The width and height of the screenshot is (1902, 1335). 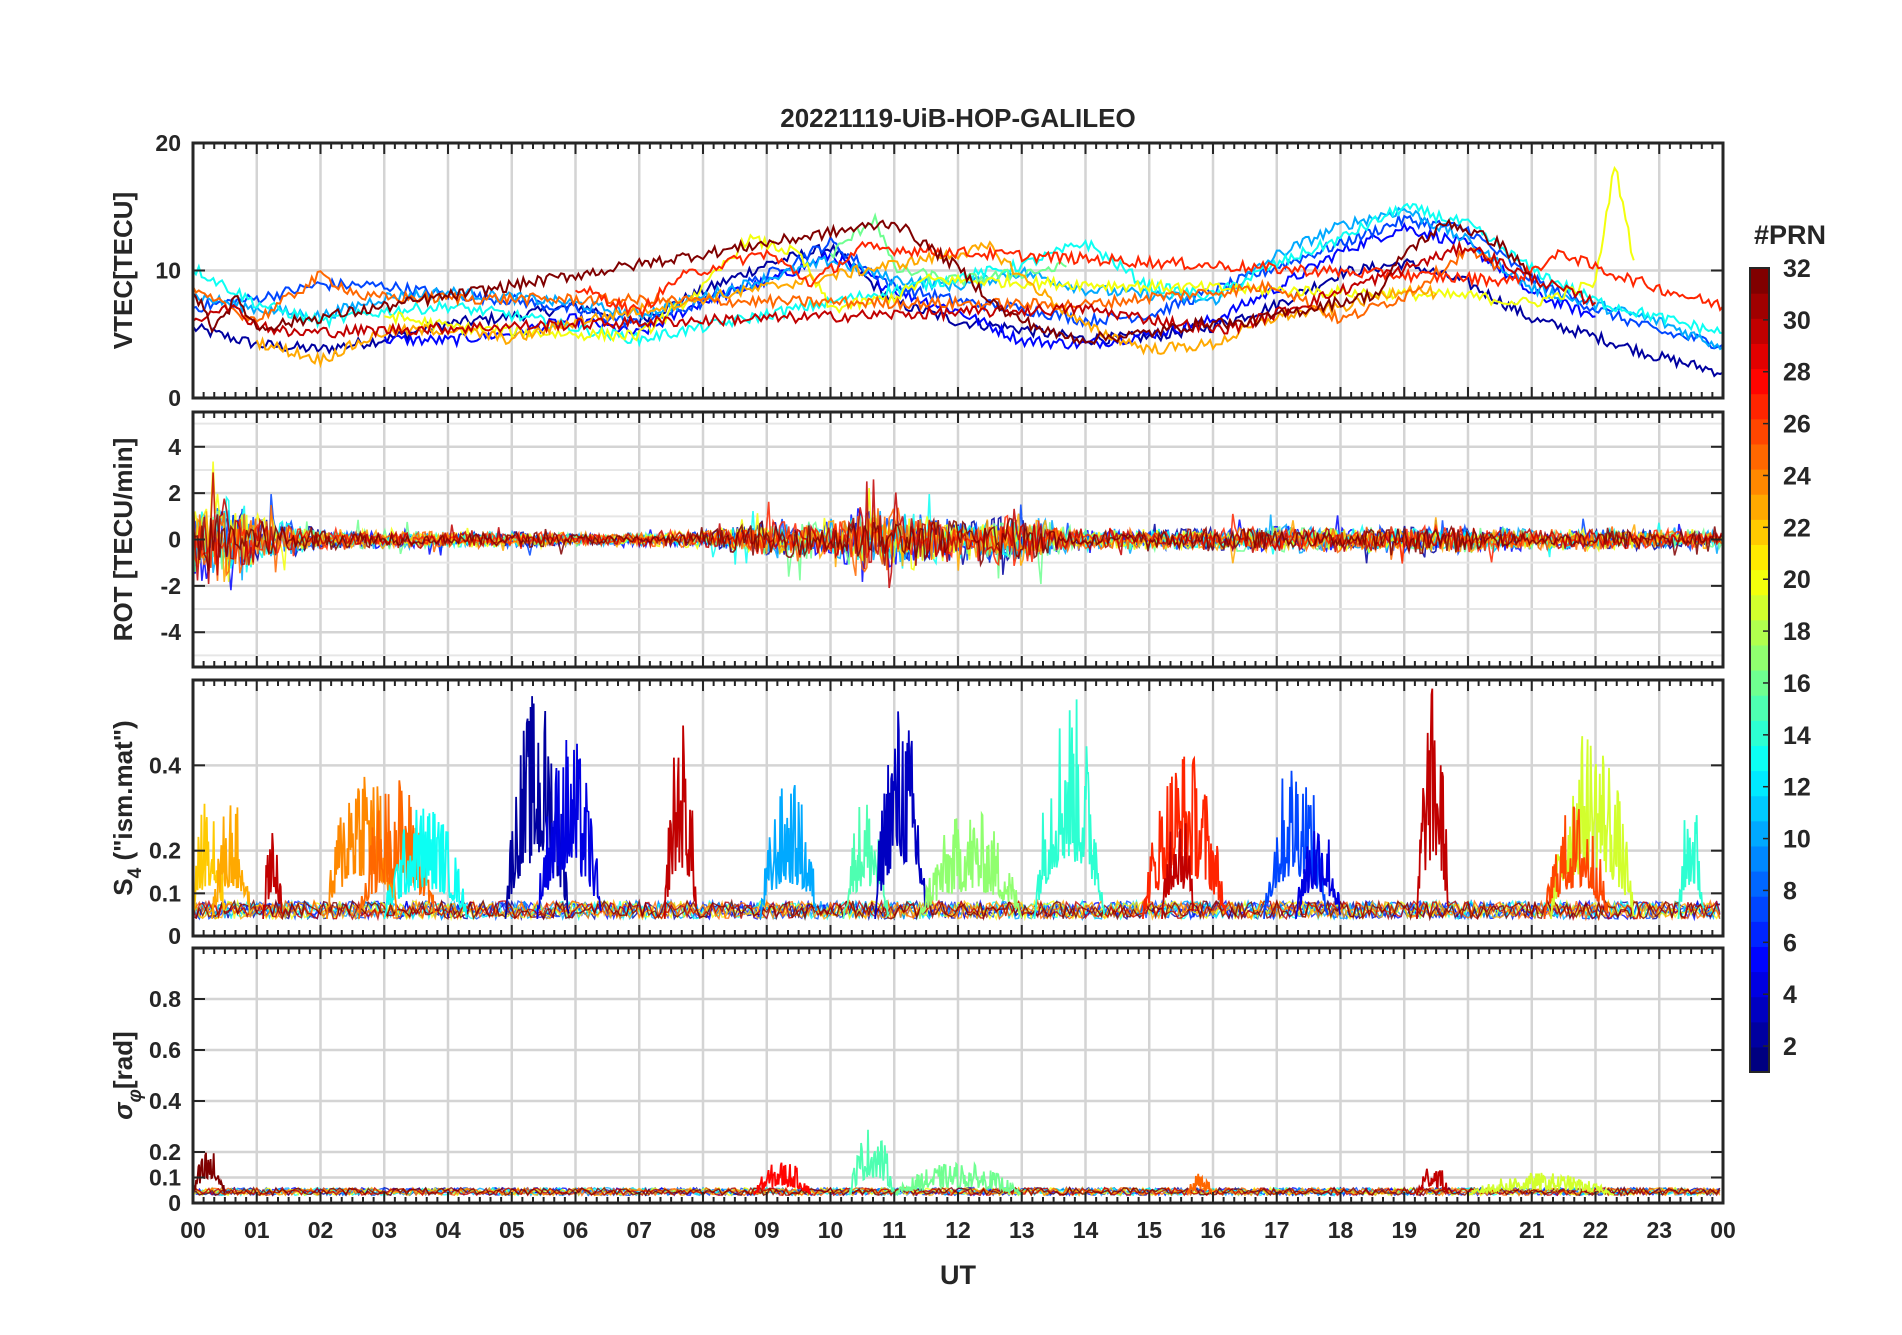 I want to click on x-tick-label: 21, so click(x=1532, y=1230).